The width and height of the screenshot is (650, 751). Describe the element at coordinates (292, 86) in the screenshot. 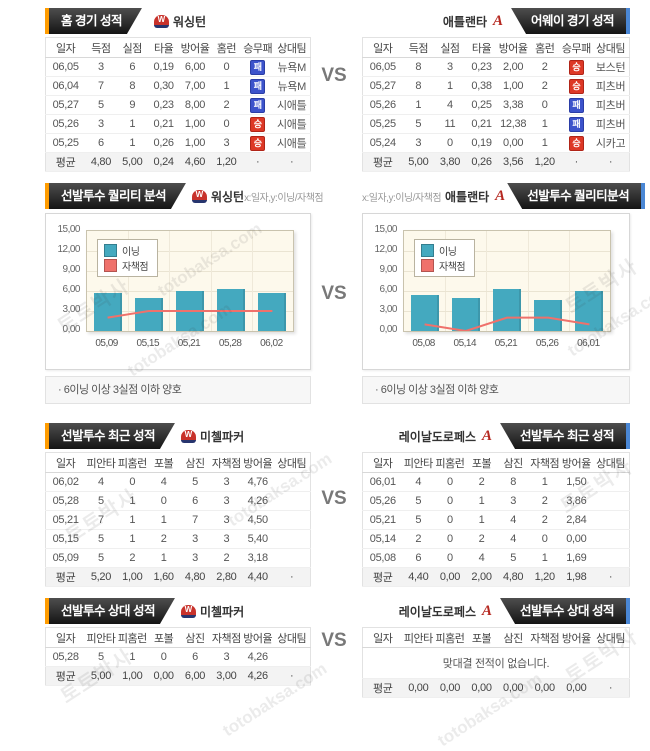

I see `table-cell: 뉴욕M` at that location.